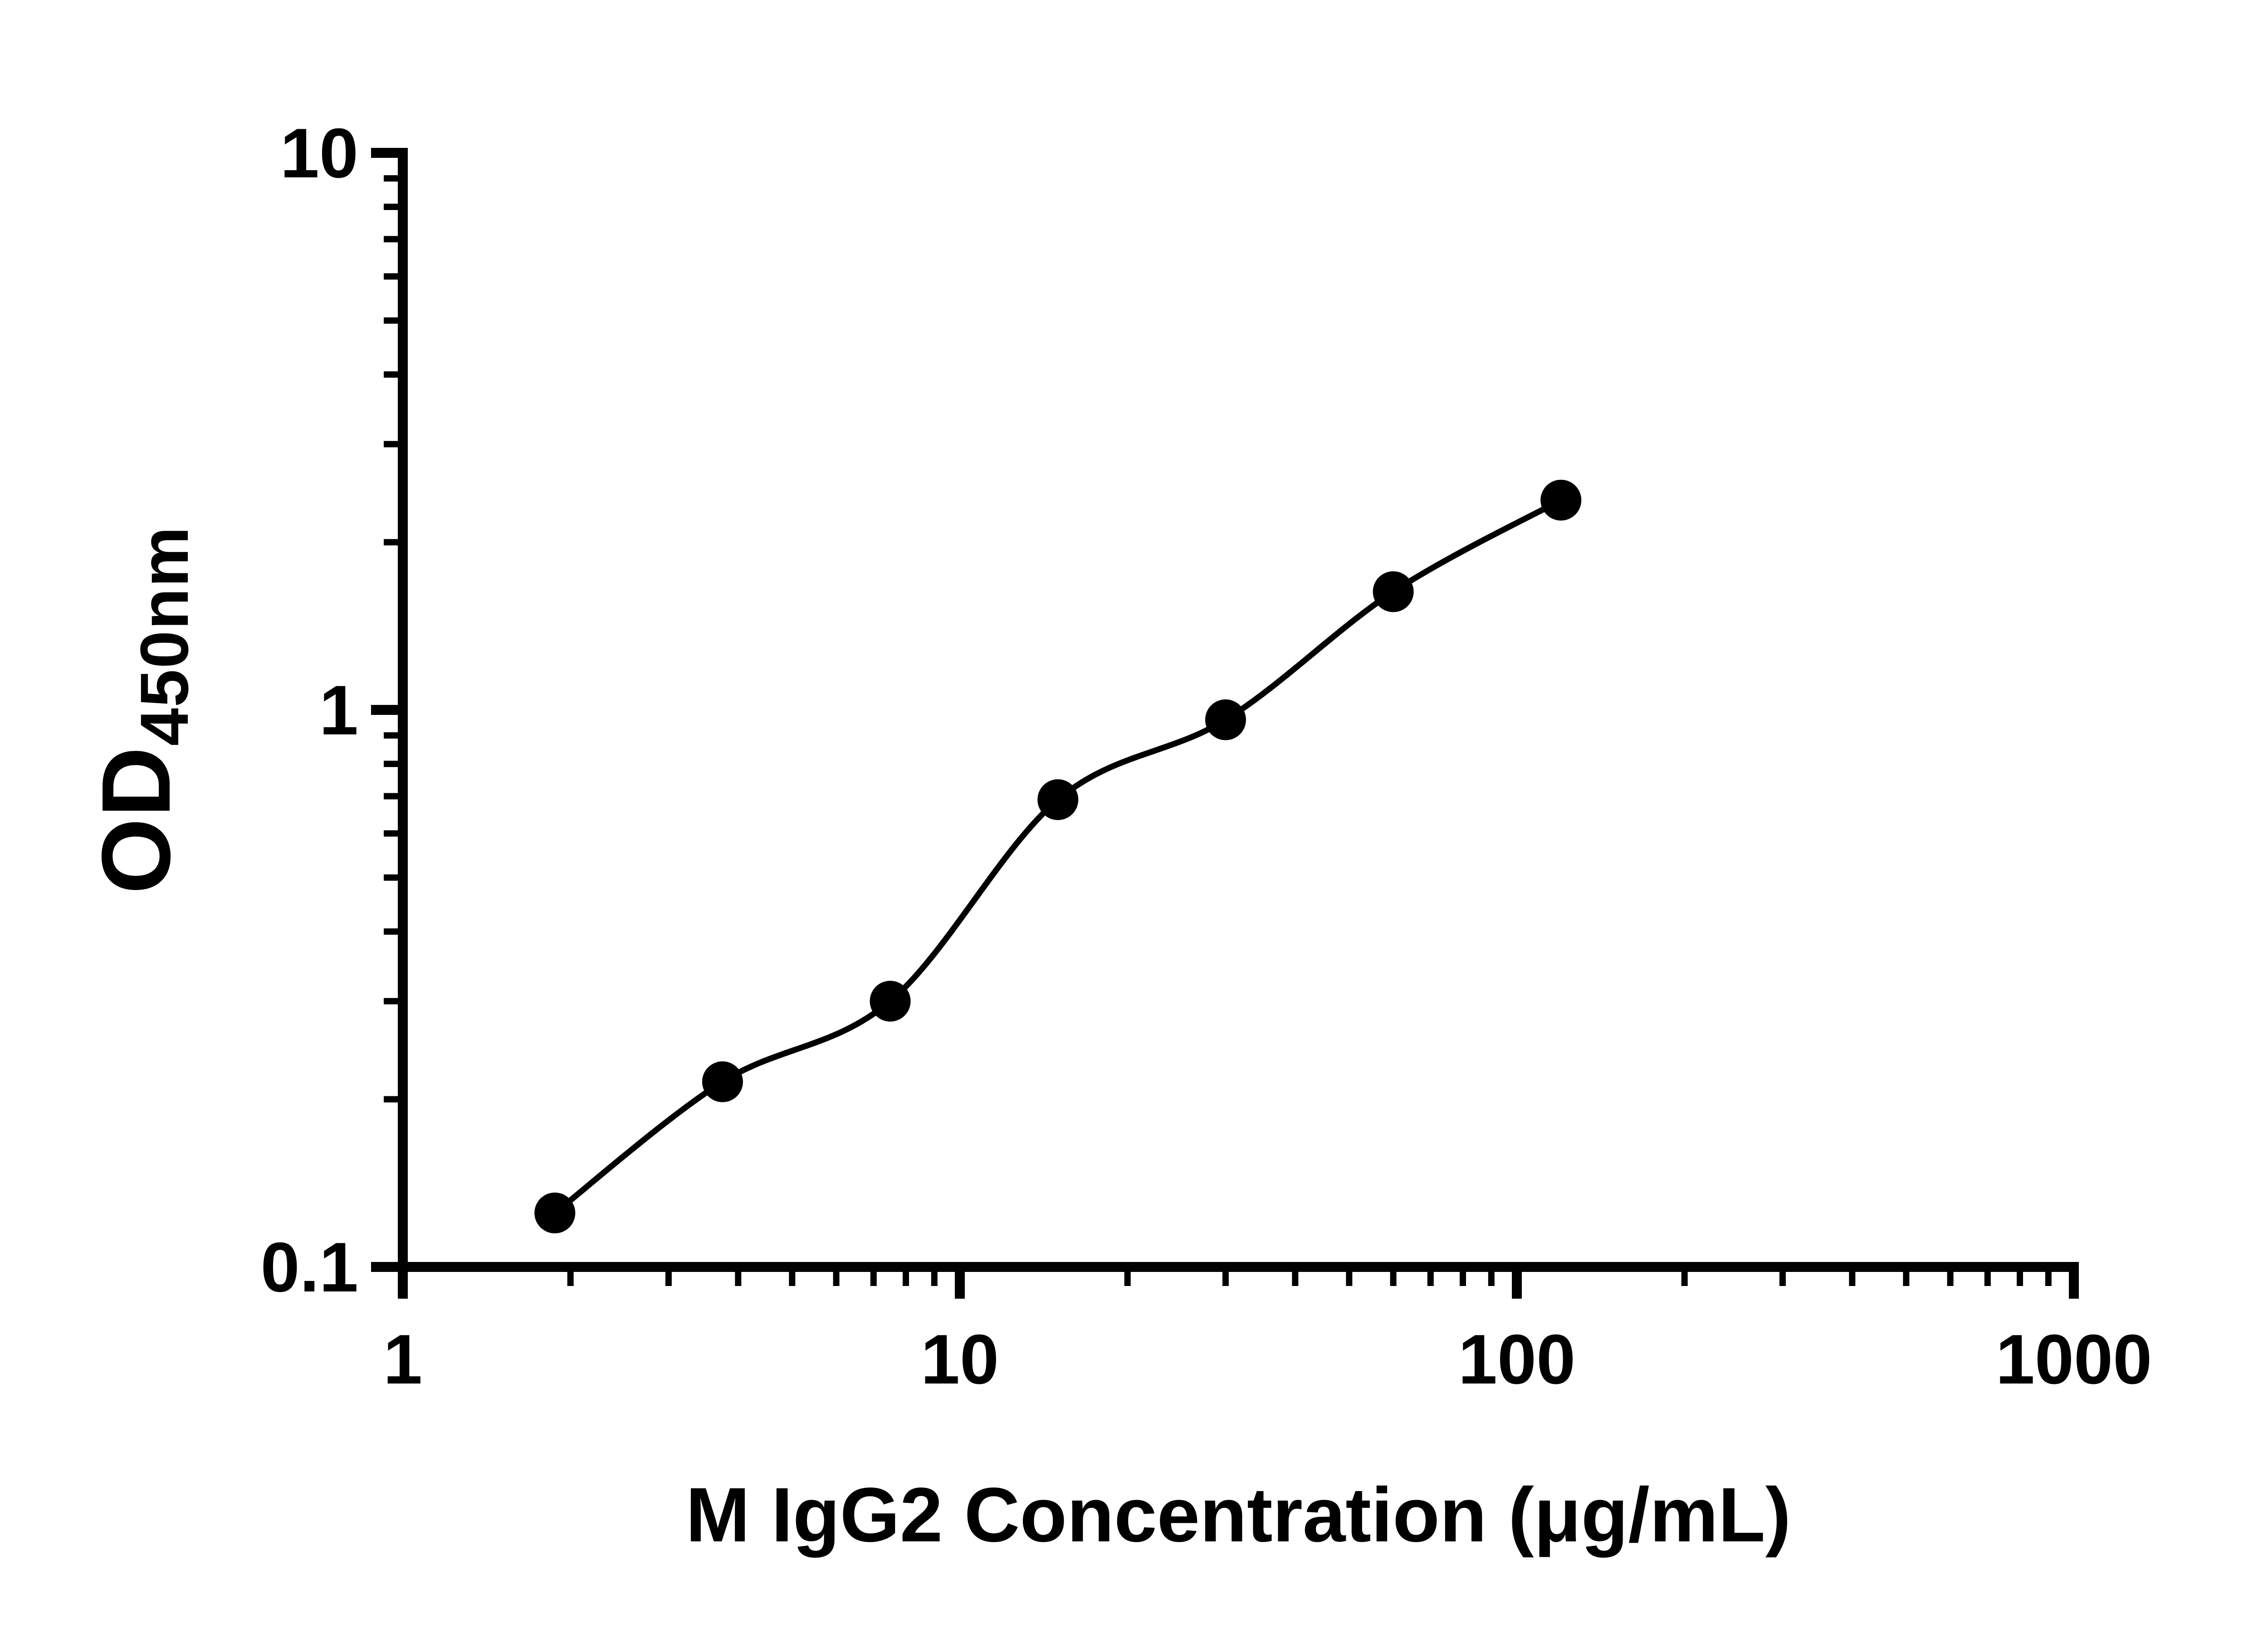 The width and height of the screenshot is (2268, 1633). I want to click on x-tick-label: 1000, so click(2074, 1359).